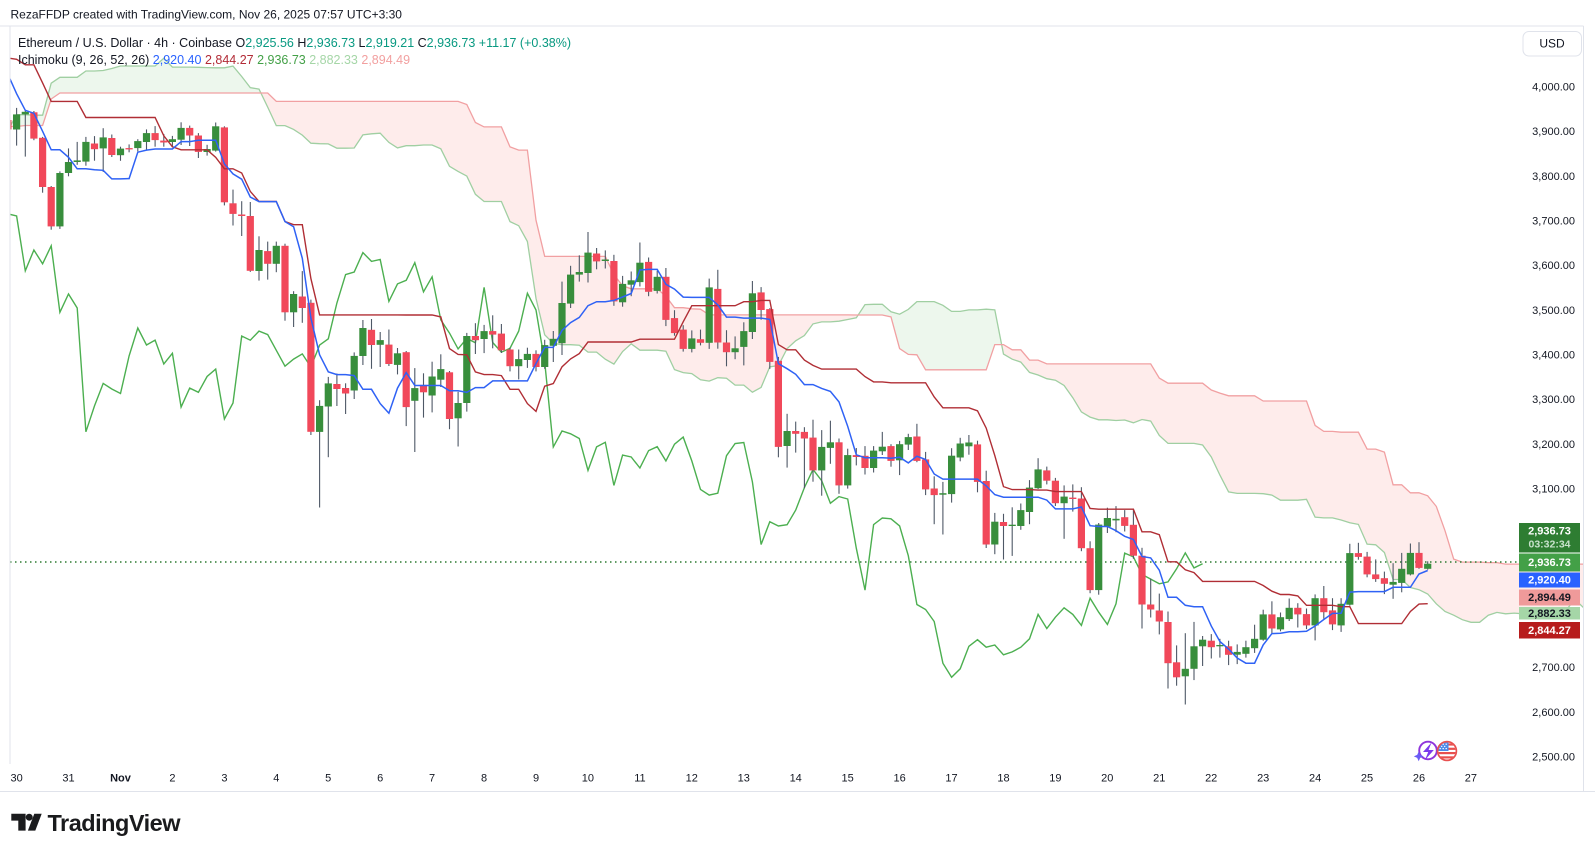  What do you see at coordinates (432, 779) in the screenshot?
I see `svg-text: 7` at bounding box center [432, 779].